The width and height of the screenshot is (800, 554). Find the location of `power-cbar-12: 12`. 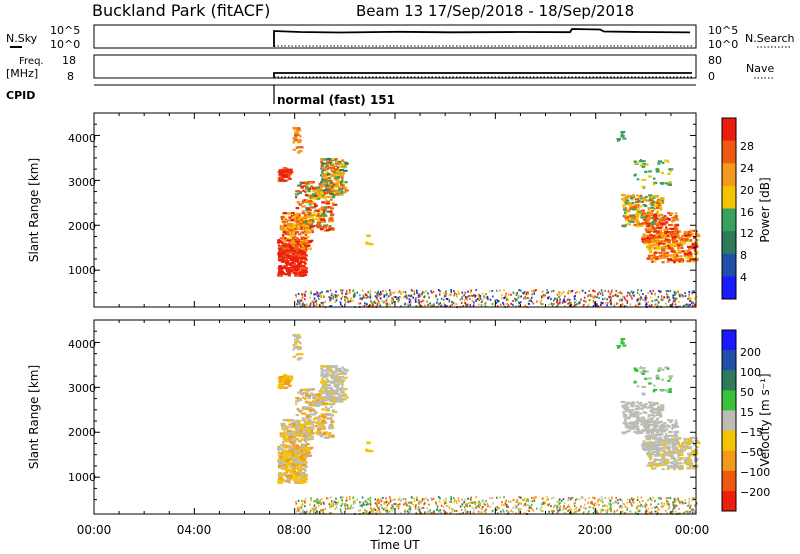

power-cbar-12: 12 is located at coordinates (747, 233).